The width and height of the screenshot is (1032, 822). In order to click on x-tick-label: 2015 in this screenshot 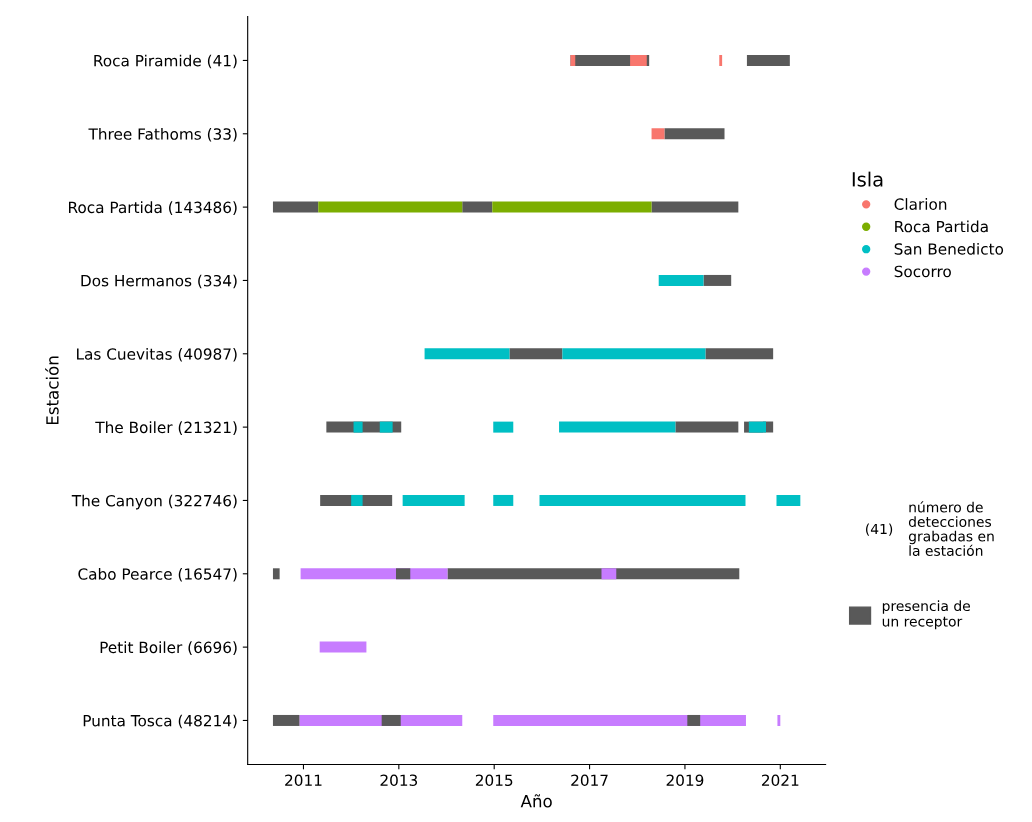, I will do `click(494, 780)`.